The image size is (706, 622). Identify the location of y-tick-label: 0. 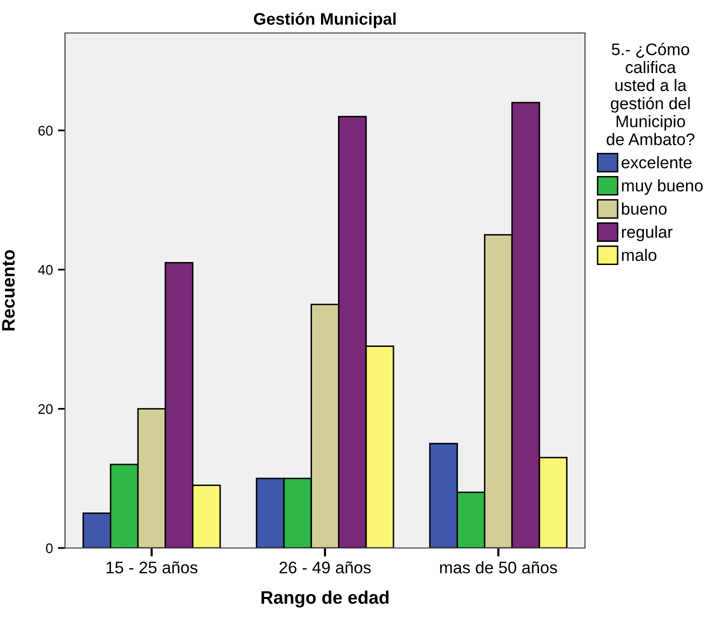
(49, 548).